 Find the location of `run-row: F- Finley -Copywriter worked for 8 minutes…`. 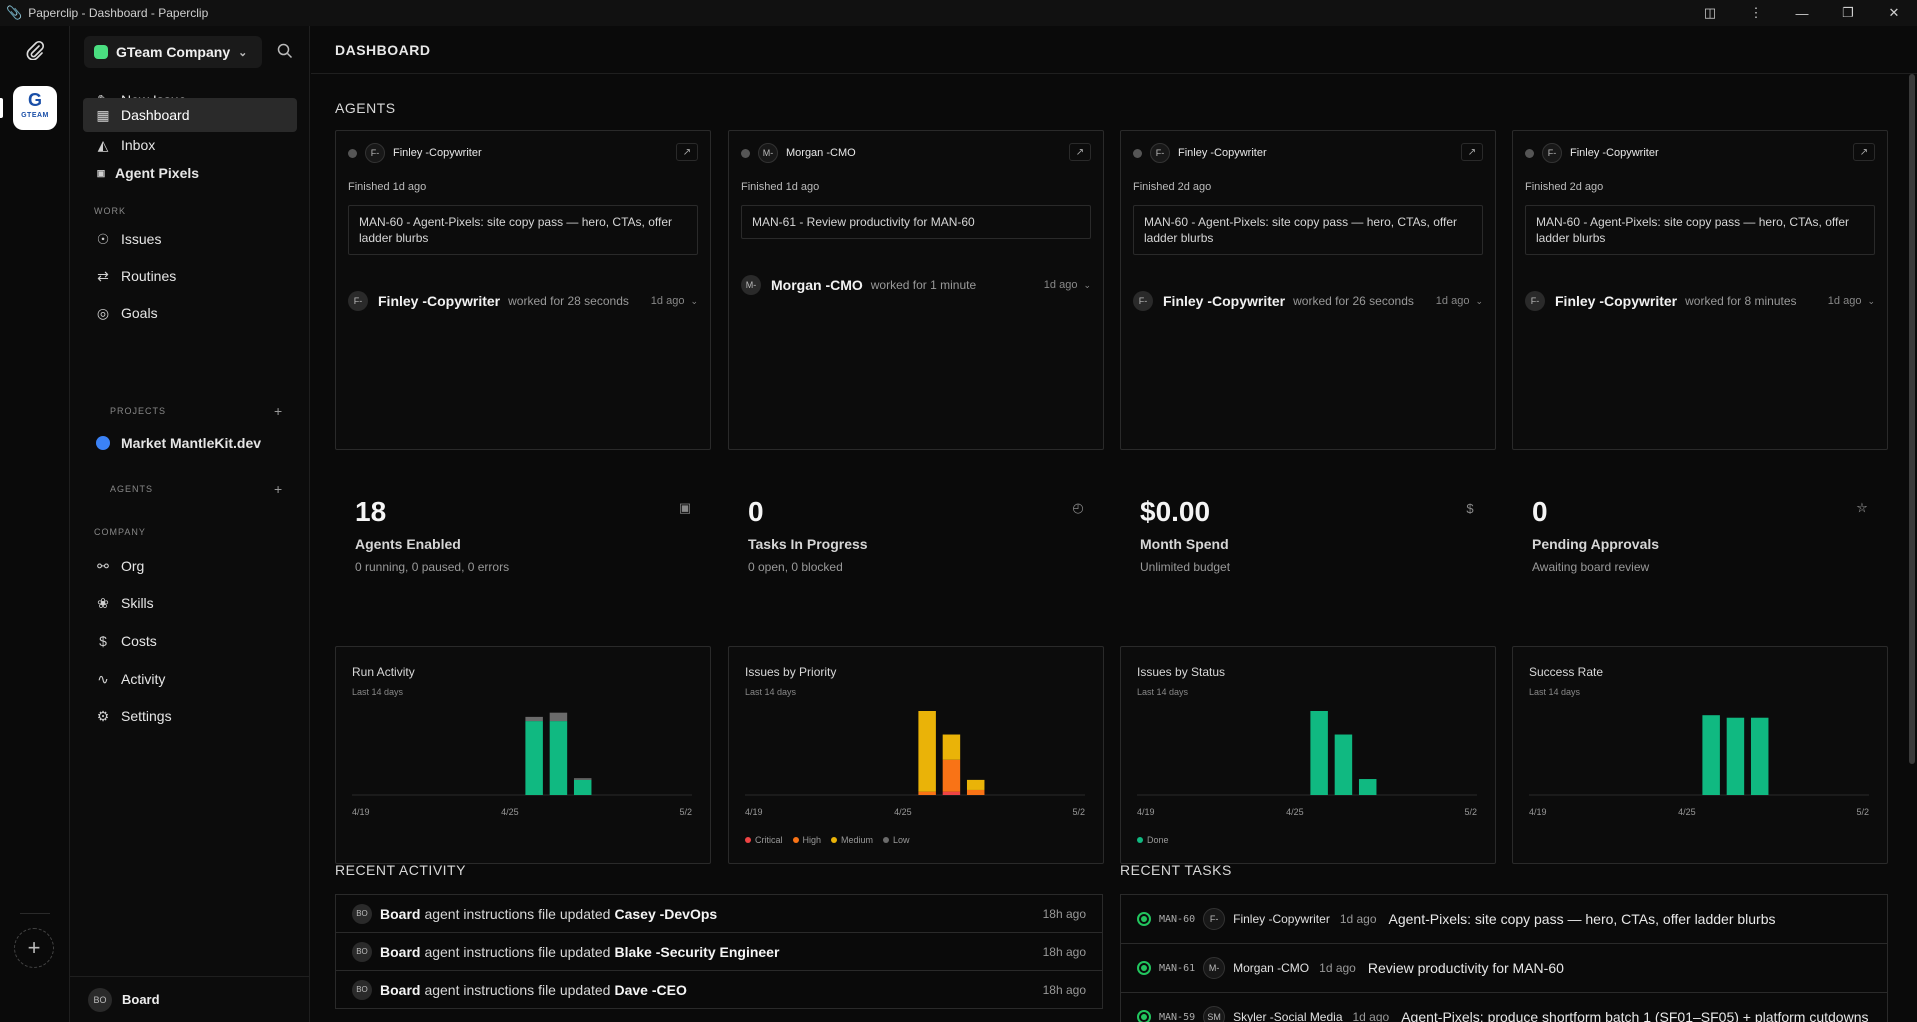

run-row: F- Finley -Copywriter worked for 8 minutes… is located at coordinates (1700, 301).